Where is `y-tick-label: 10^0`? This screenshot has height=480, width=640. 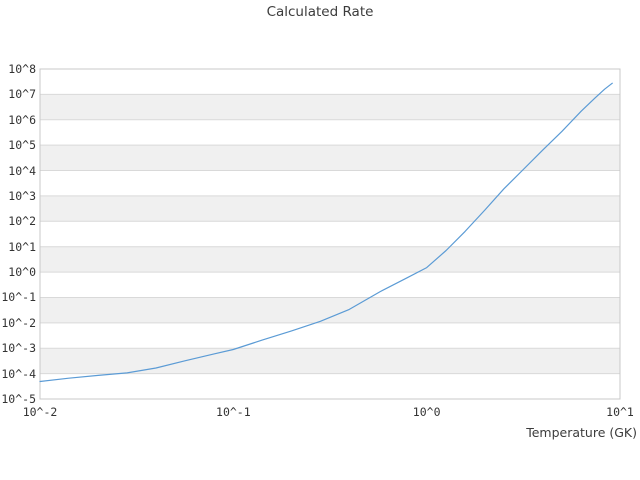 y-tick-label: 10^0 is located at coordinates (22, 272).